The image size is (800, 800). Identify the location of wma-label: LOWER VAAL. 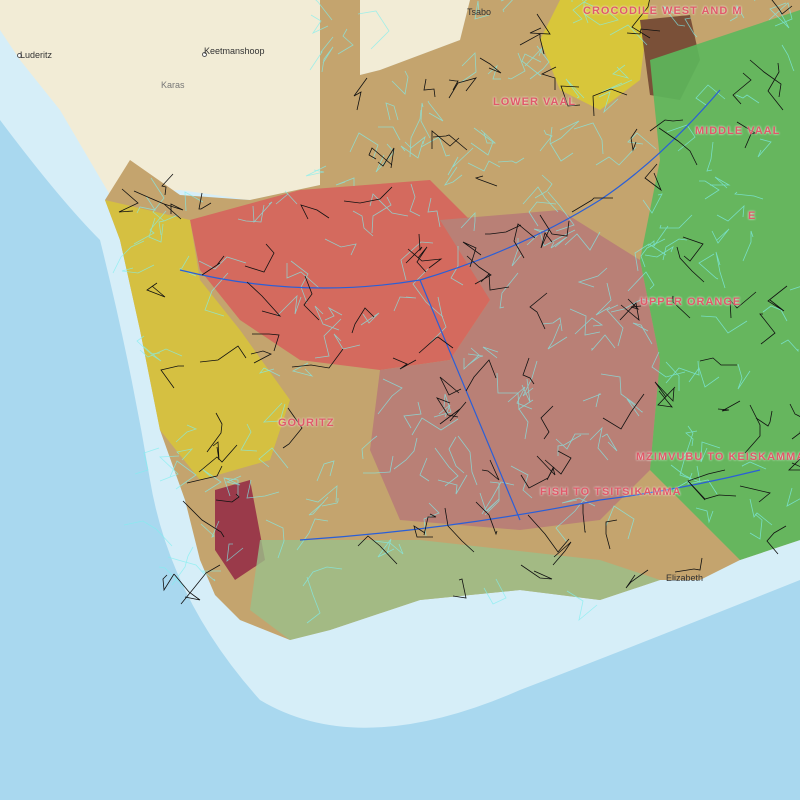
(535, 102).